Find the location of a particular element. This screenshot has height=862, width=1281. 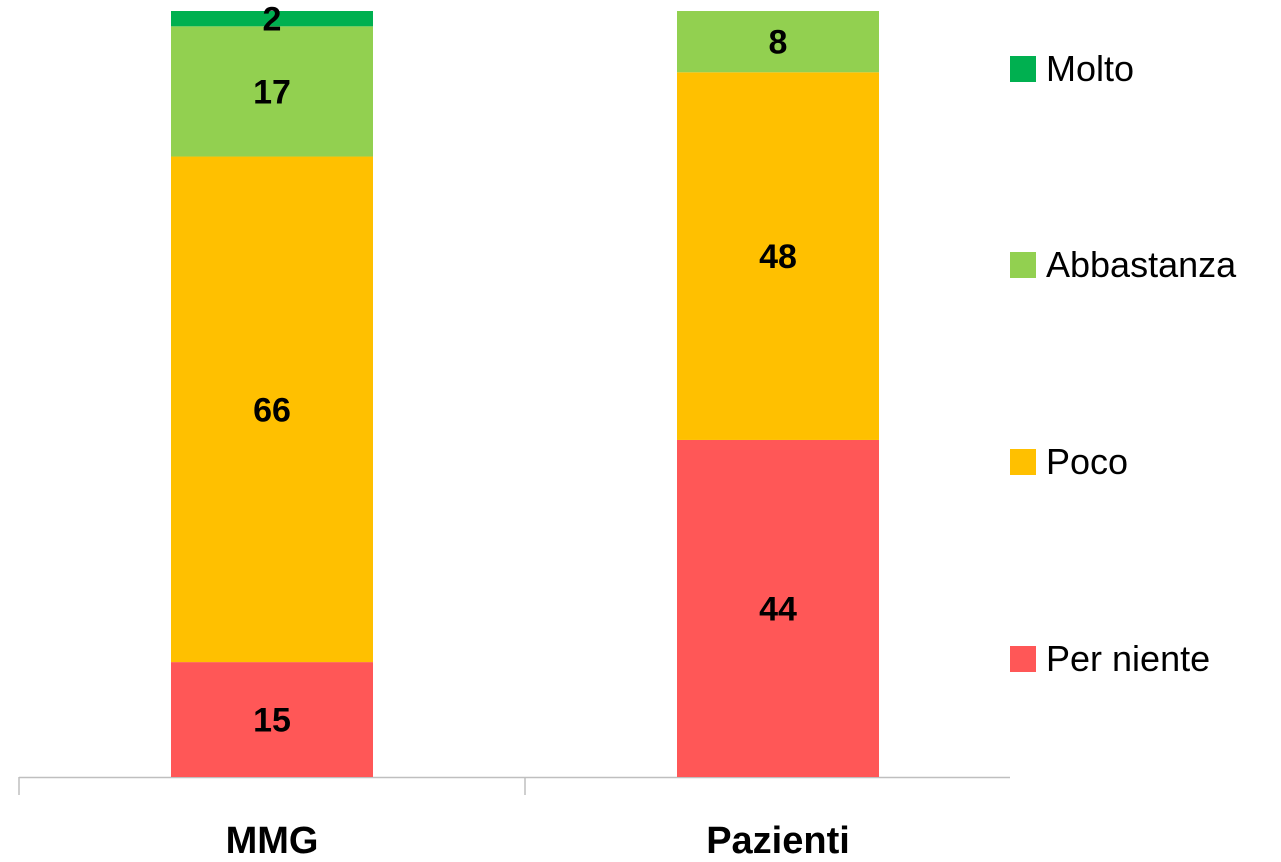

bar-segment-per-niente-pazienti is located at coordinates (778, 608).